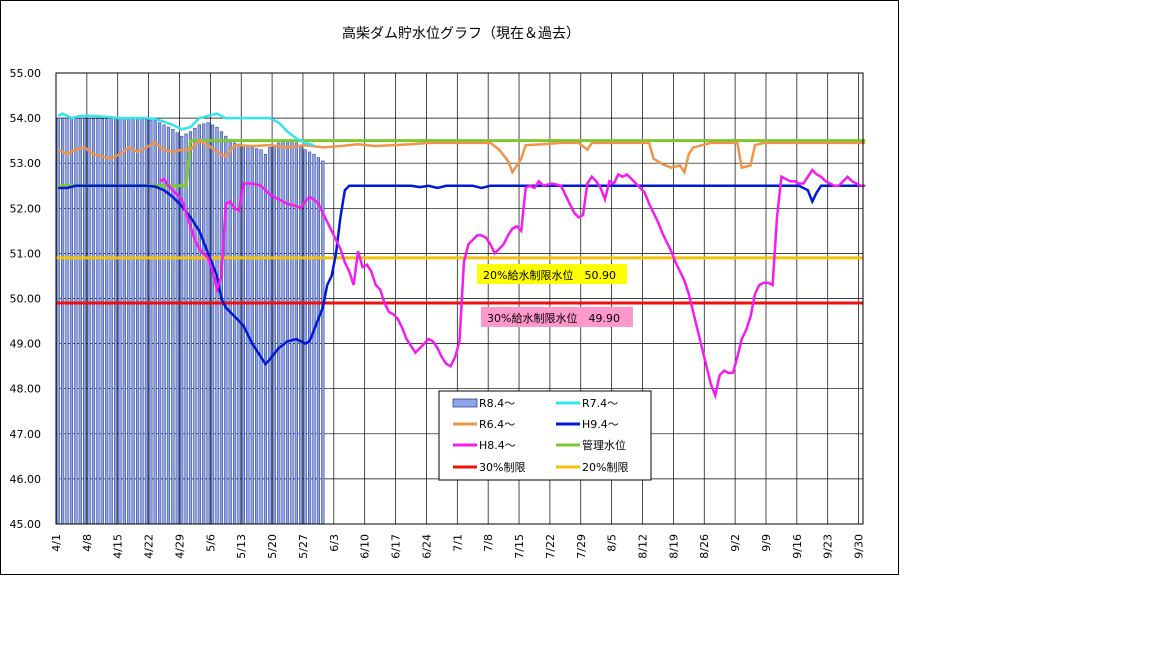  Describe the element at coordinates (502, 467) in the screenshot. I see `legend-label: 30%制限` at that location.